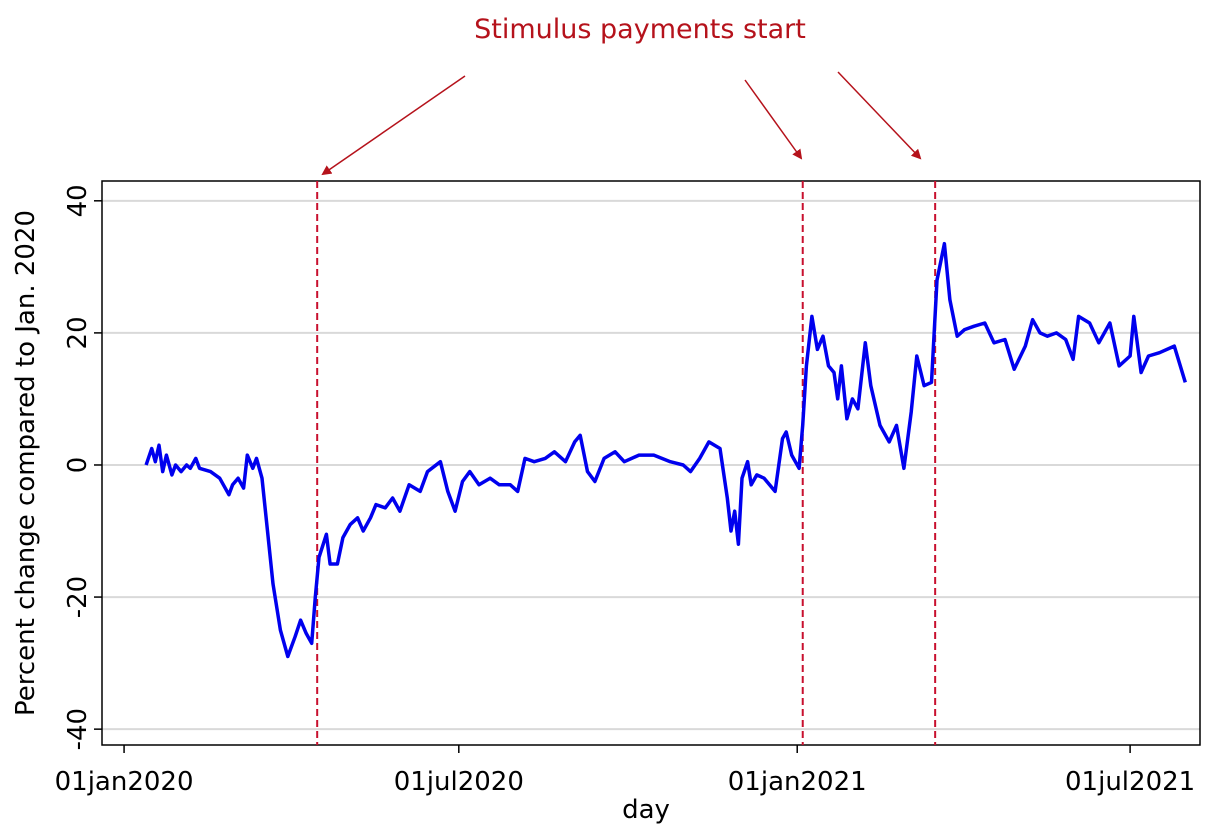 The image size is (1208, 833). What do you see at coordinates (459, 782) in the screenshot?
I see `x-tick-label: 01jul2020` at bounding box center [459, 782].